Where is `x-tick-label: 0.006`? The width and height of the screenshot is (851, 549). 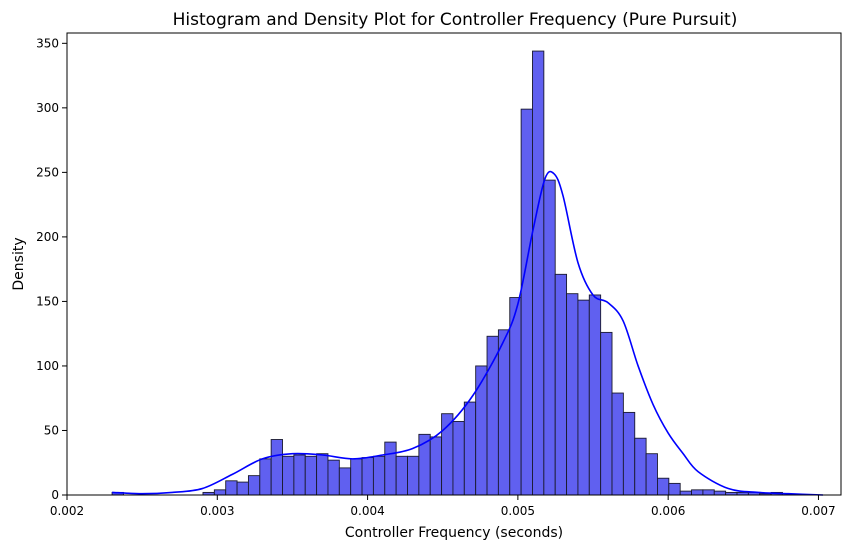
x-tick-label: 0.006 is located at coordinates (668, 511).